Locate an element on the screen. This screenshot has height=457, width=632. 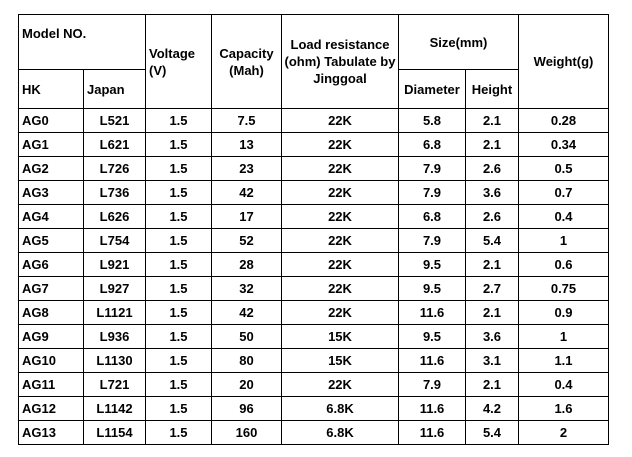
cell-hk-model: AG6 is located at coordinates (51, 264).